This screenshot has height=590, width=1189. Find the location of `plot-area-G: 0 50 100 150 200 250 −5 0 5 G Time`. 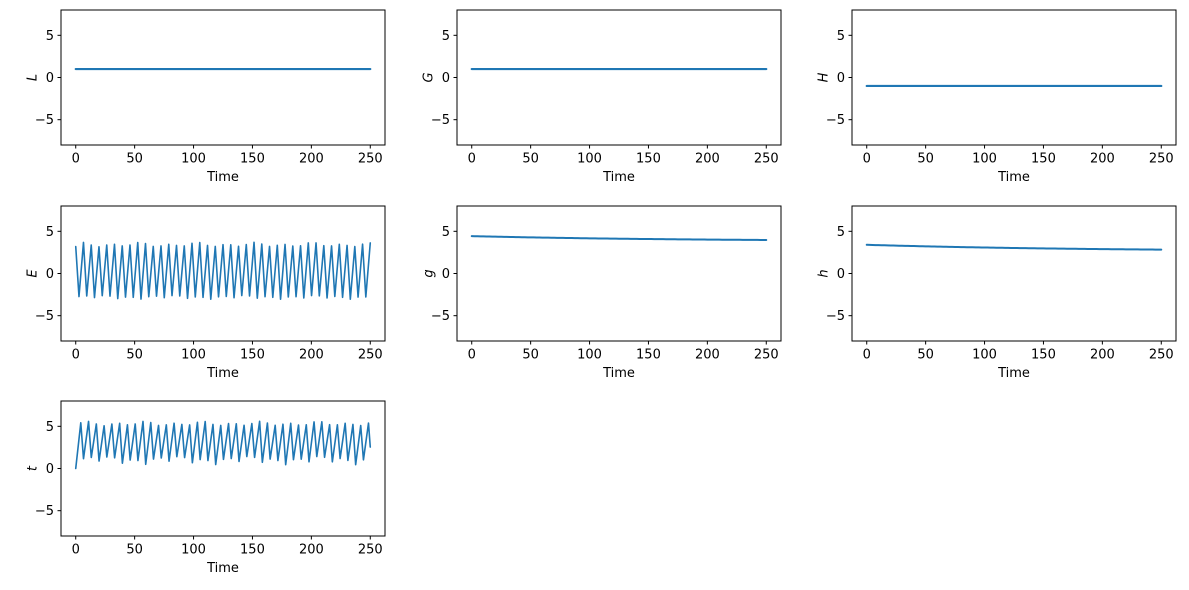

plot-area-G: 0 50 100 150 200 250 −5 0 5 G Time is located at coordinates (602, 97).